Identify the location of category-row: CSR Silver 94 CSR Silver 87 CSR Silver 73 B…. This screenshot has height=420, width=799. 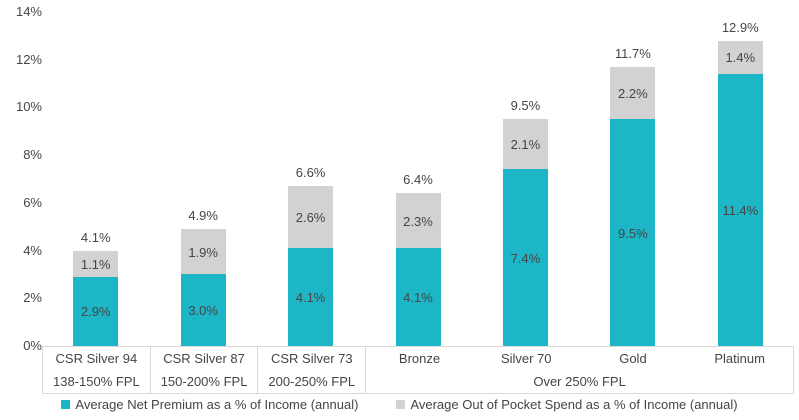
(418, 358).